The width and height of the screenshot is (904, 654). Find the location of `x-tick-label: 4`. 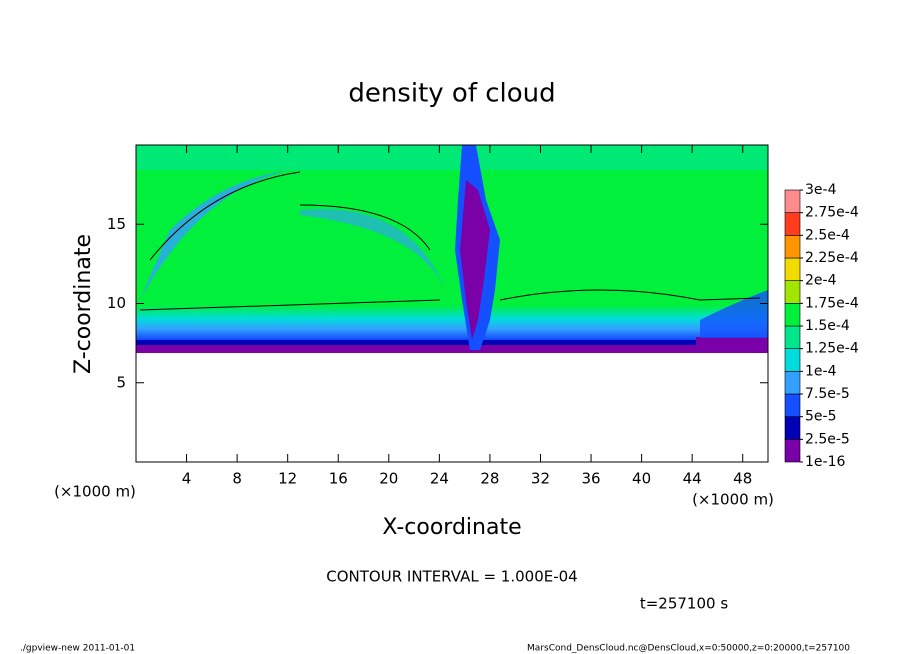

x-tick-label: 4 is located at coordinates (187, 479).